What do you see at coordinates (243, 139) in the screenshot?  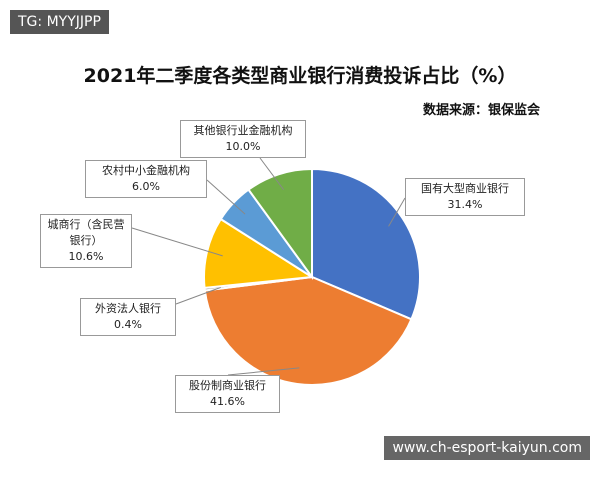 I see `data-label: 其他银行业金融机构 10.0%` at bounding box center [243, 139].